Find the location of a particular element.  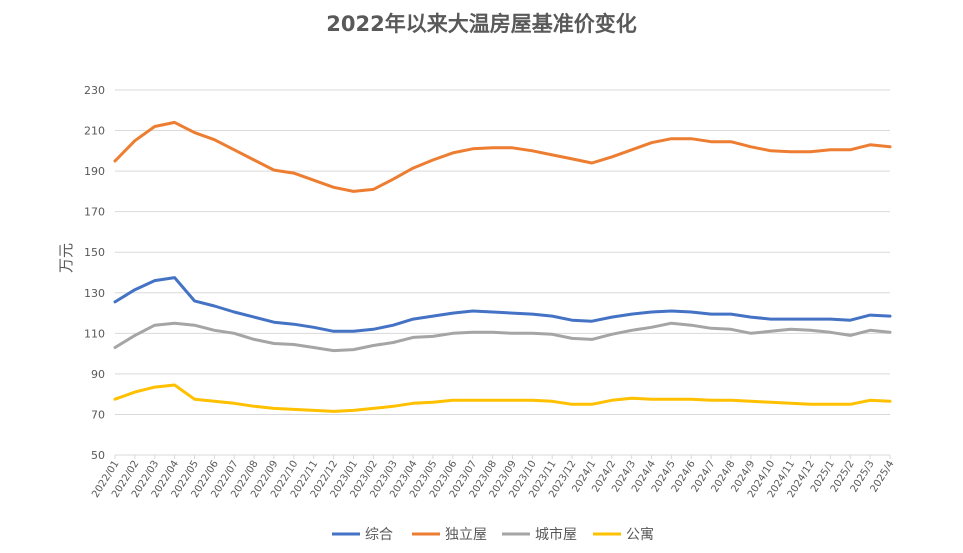

legend: 综合 独立屋 城市屋 公寓 is located at coordinates (493, 534).